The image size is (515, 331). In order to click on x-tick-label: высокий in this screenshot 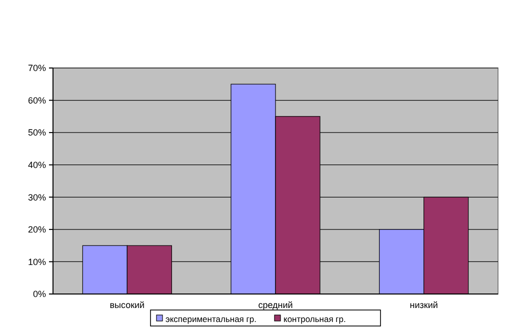, I will do `click(127, 305)`.